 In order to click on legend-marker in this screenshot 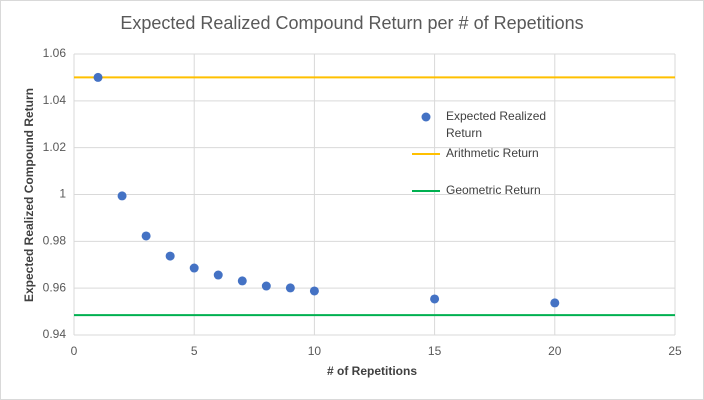, I will do `click(426, 117)`.